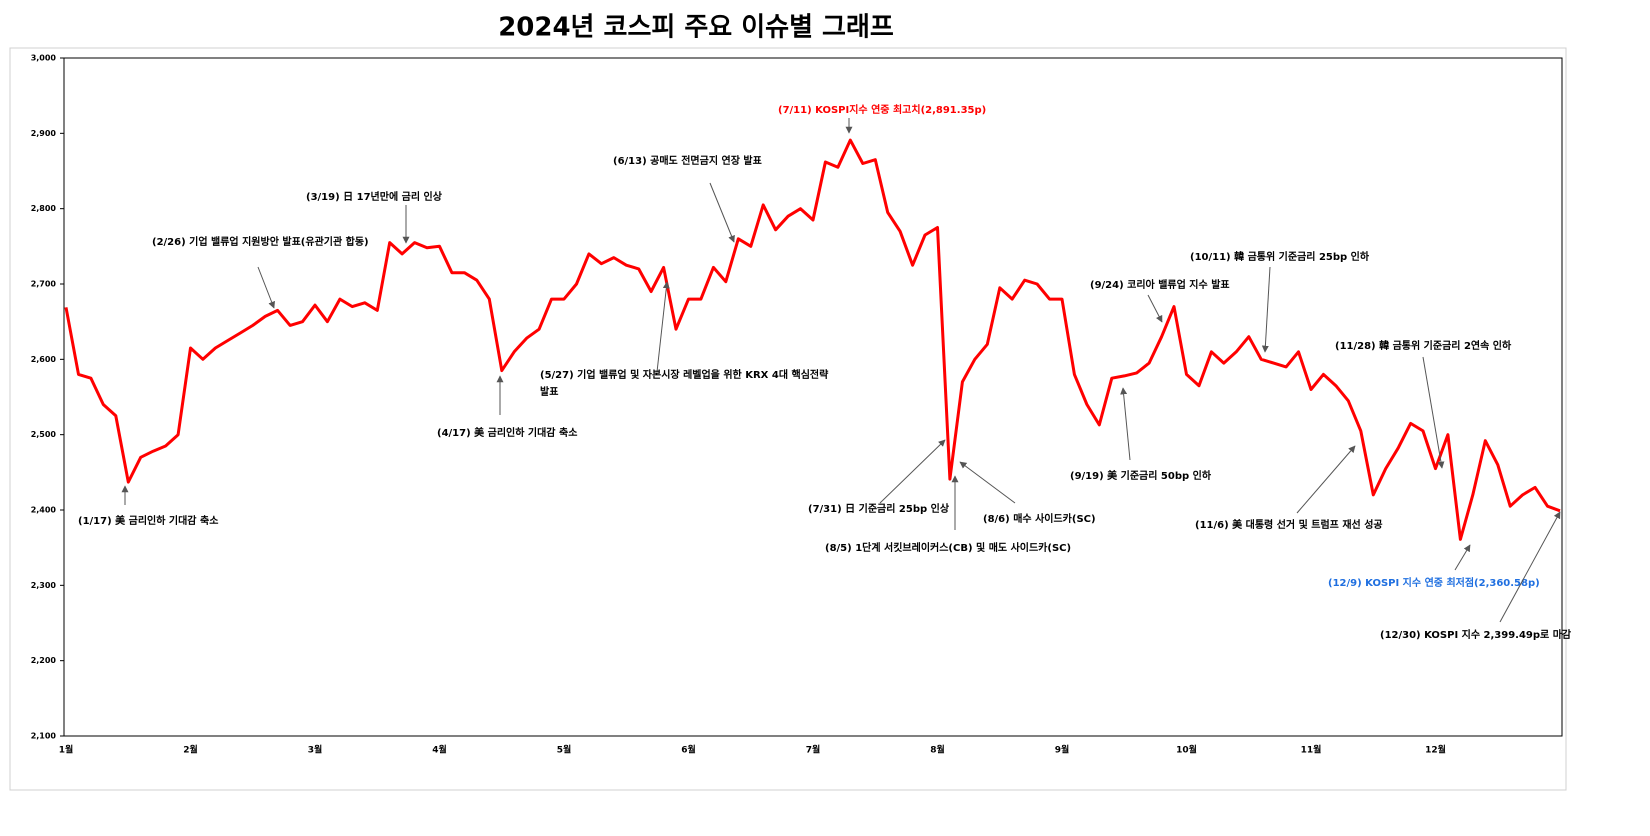 This screenshot has height=836, width=1650. I want to click on annotation: (4/17) 美 금리인하 기대감 축소, so click(507, 432).